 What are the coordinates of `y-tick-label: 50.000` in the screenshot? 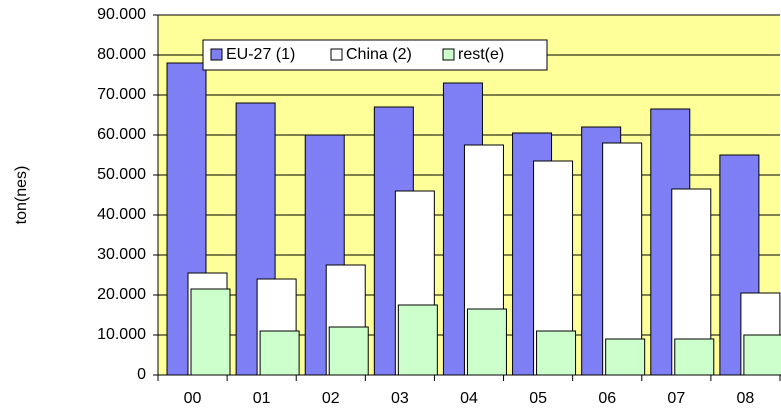 It's located at (121, 174).